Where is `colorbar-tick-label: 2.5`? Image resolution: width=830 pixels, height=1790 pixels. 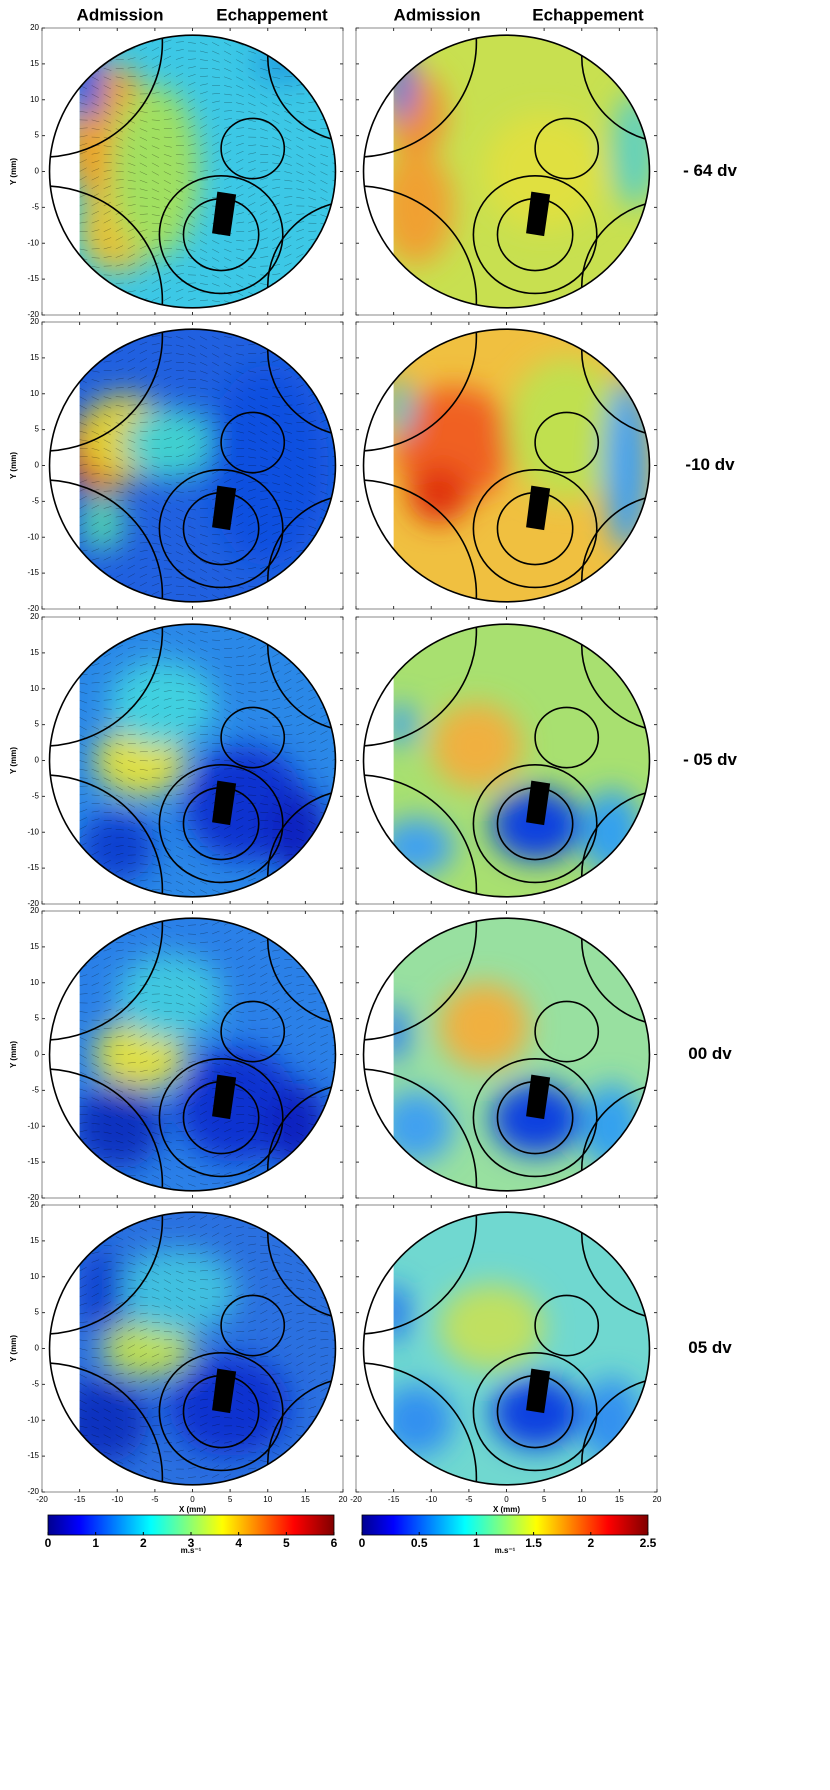 colorbar-tick-label: 2.5 is located at coordinates (648, 1543).